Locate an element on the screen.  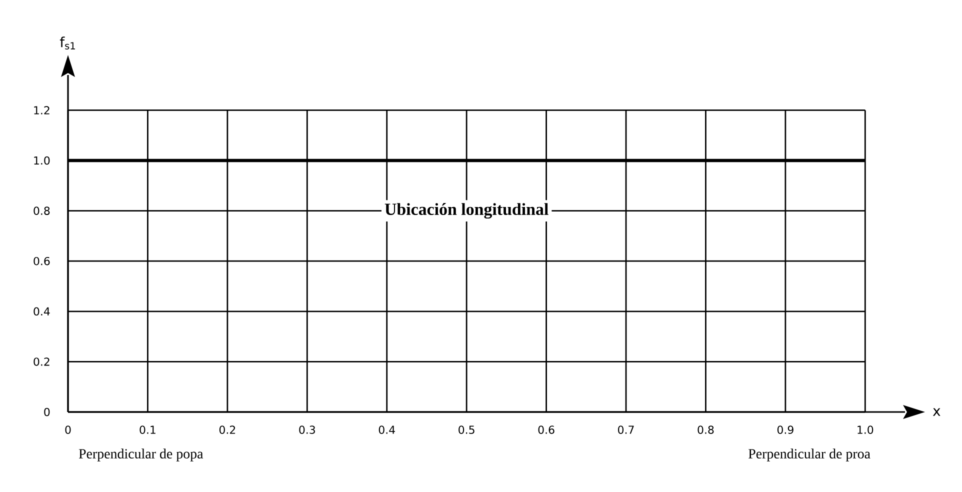
y-tick-label: 0.2 is located at coordinates (42, 362).